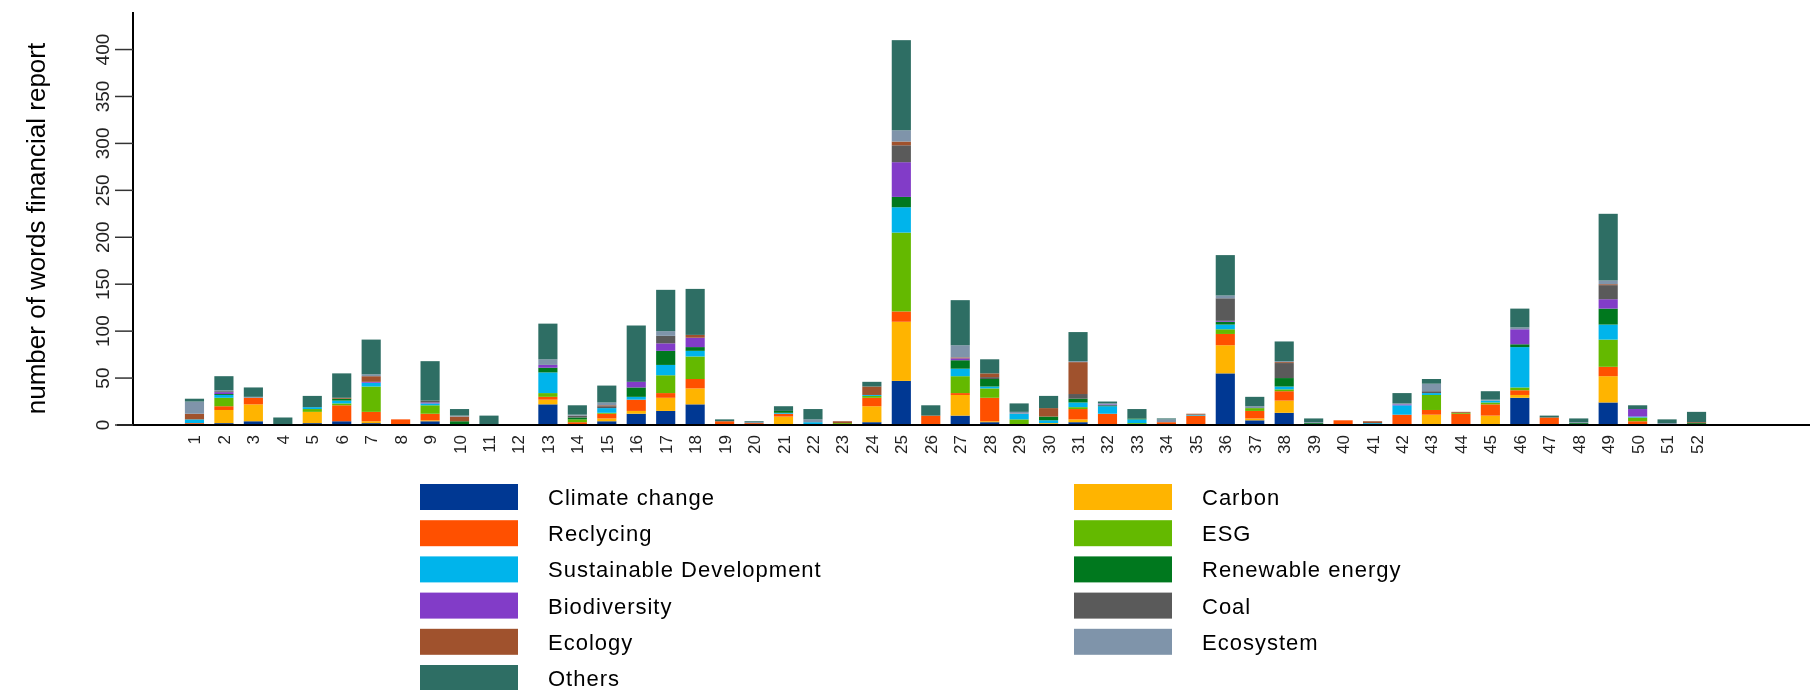  I want to click on x-tick-label: 29, so click(1020, 444).